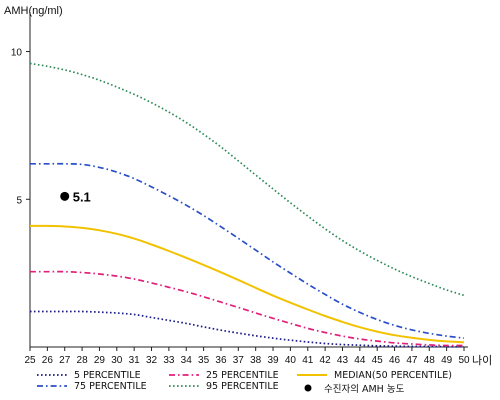 The image size is (500, 400). Describe the element at coordinates (482, 360) in the screenshot. I see `x-axis-title: 나이` at that location.